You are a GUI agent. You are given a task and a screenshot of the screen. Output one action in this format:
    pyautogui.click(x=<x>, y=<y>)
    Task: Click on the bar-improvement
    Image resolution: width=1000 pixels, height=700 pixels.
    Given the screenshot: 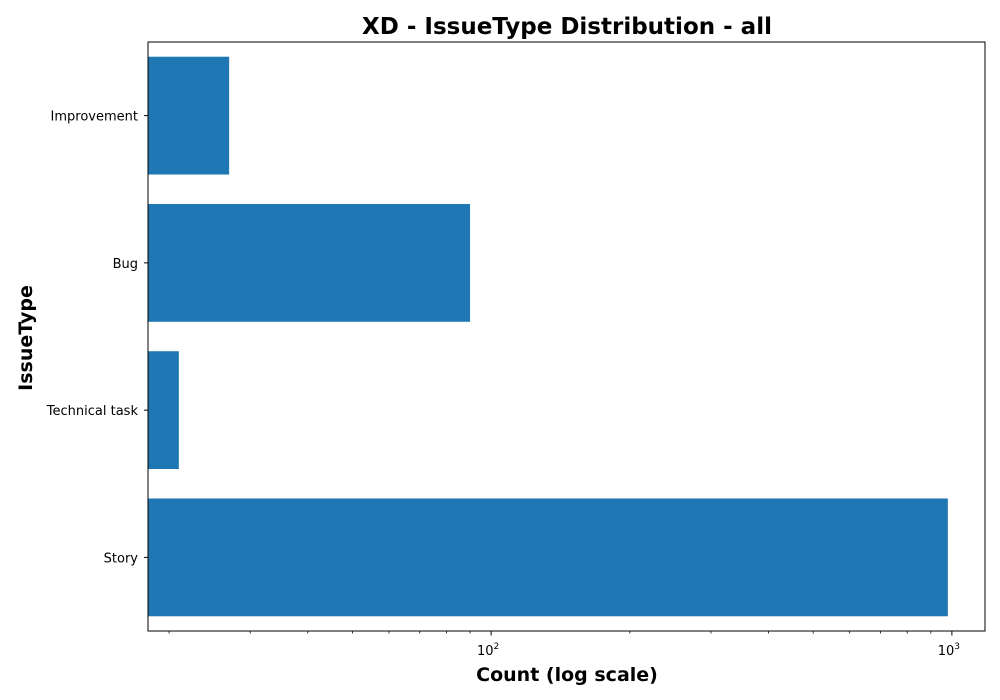 What is the action you would take?
    pyautogui.click(x=188, y=116)
    